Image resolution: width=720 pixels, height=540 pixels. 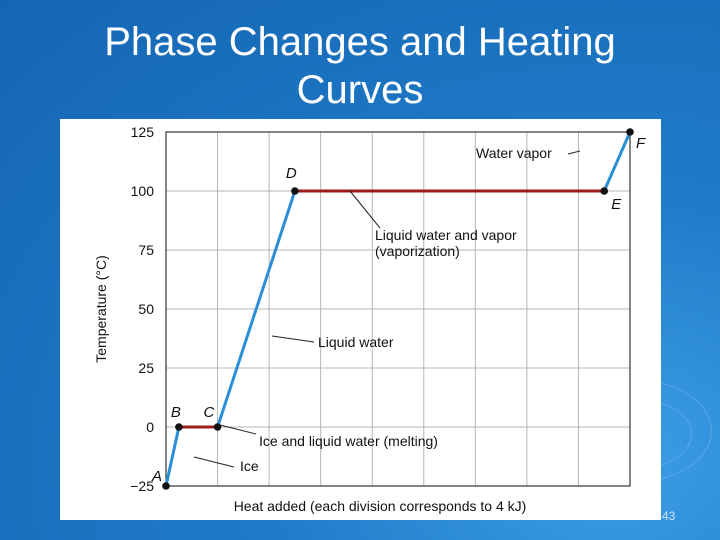 What do you see at coordinates (417, 251) in the screenshot?
I see `annotation-label: (vaporization)` at bounding box center [417, 251].